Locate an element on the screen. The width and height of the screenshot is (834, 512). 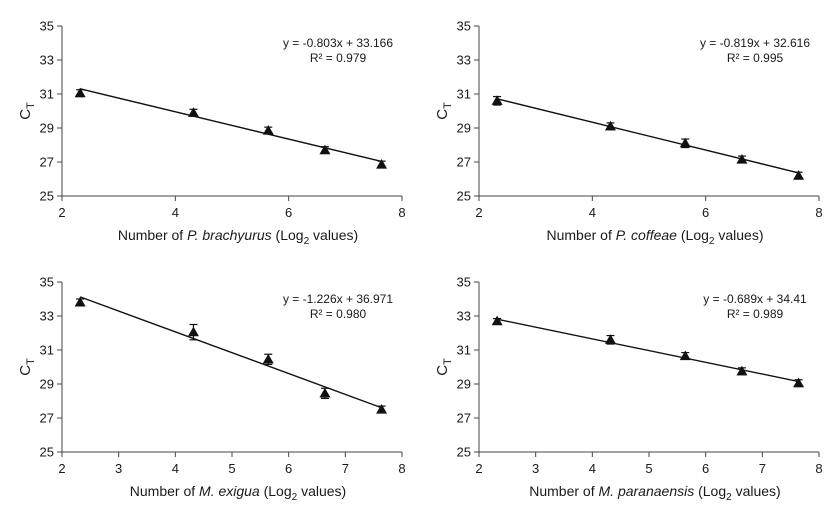
x-axis-label: Number of P. coffeae (Log2 values) is located at coordinates (654, 237).